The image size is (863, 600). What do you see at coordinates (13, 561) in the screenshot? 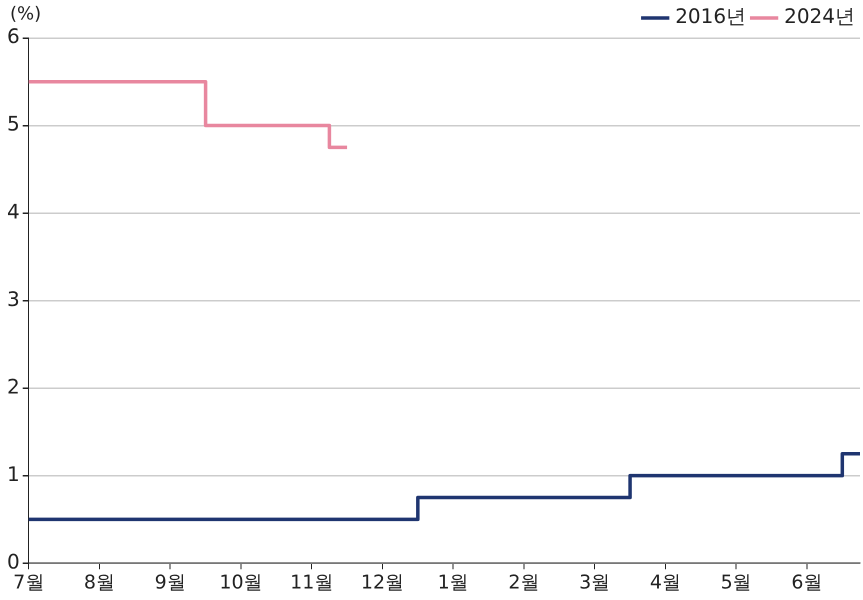
I see `y-tick-label: 0` at bounding box center [13, 561].